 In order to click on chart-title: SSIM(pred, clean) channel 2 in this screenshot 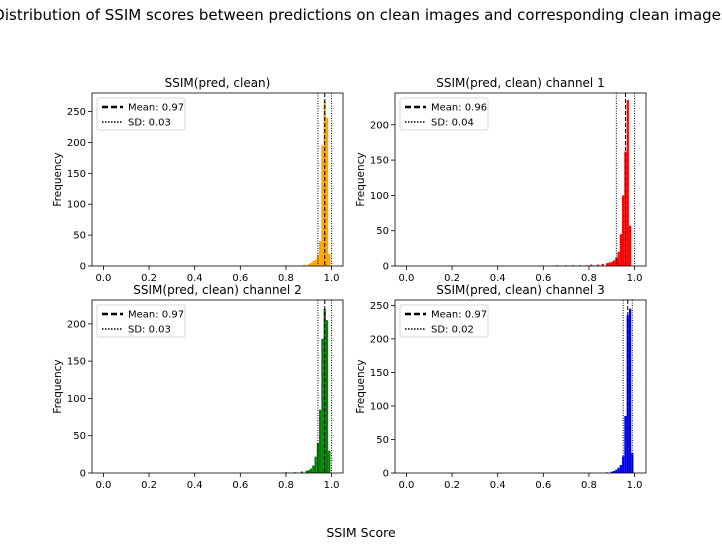, I will do `click(217, 290)`.